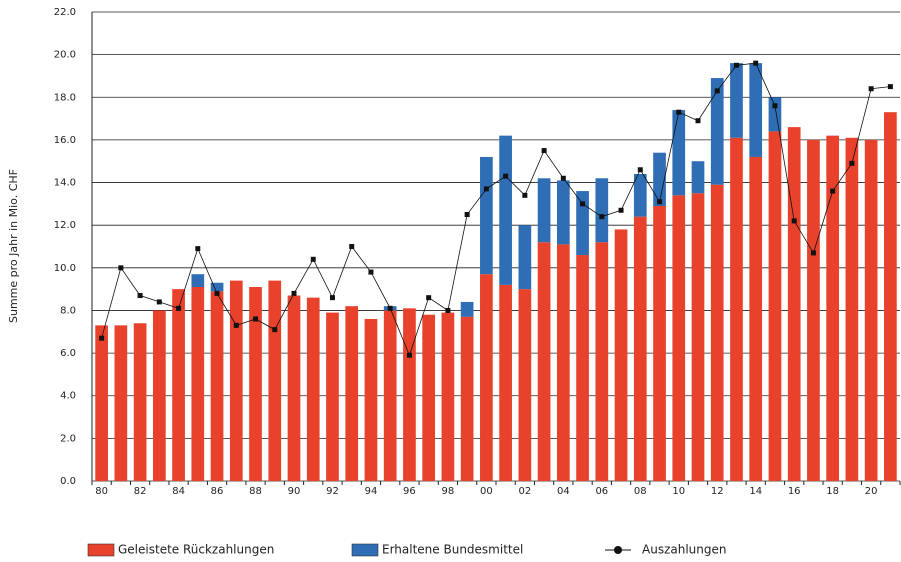  What do you see at coordinates (140, 491) in the screenshot?
I see `x-tick-label: 82` at bounding box center [140, 491].